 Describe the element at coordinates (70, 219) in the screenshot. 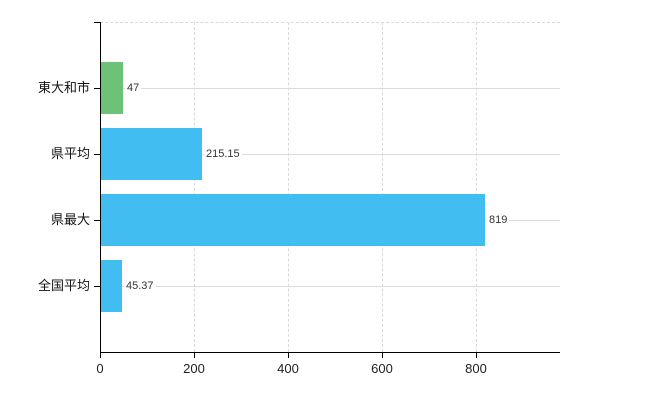

I see `category-label: 県最大` at that location.